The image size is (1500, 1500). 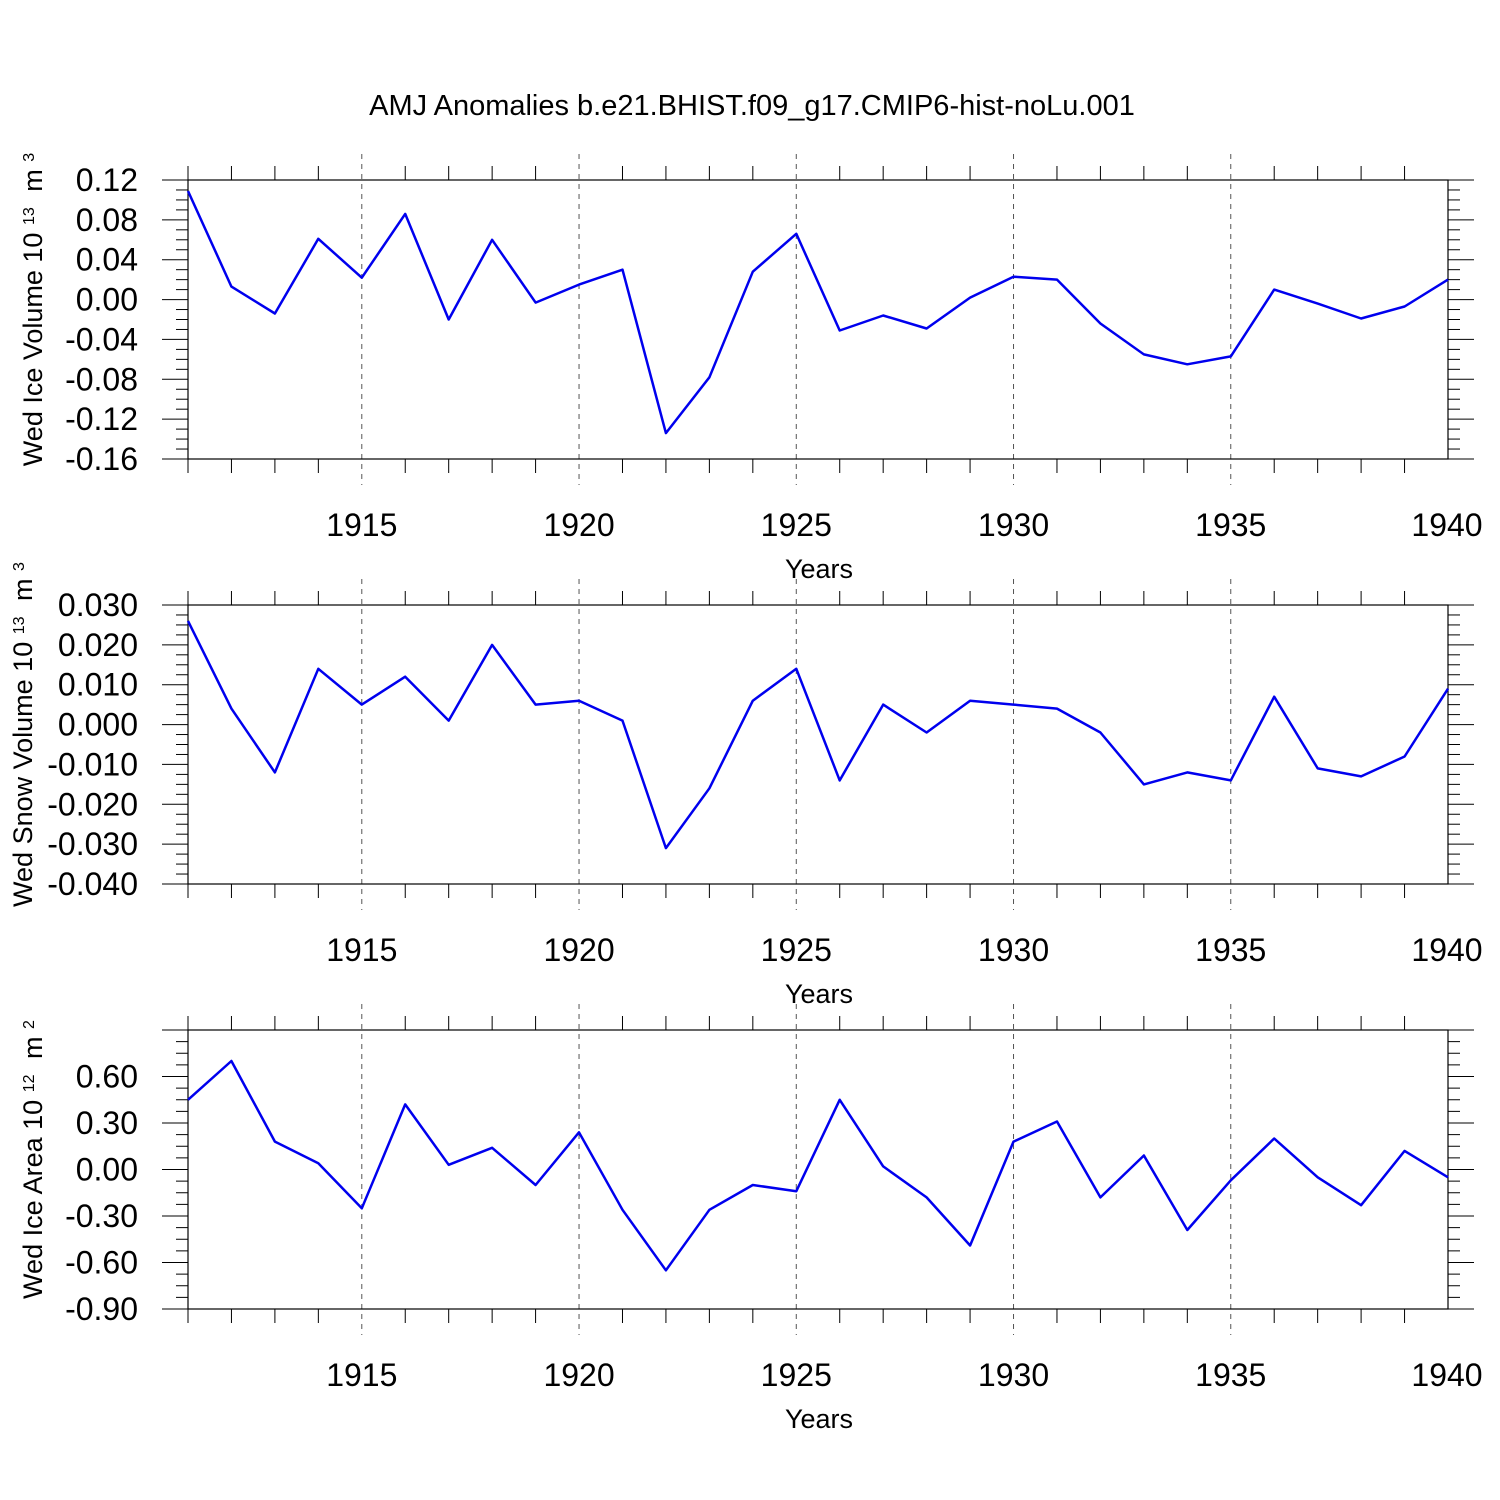 What do you see at coordinates (101, 419) in the screenshot?
I see `y-tick-label: -0.12` at bounding box center [101, 419].